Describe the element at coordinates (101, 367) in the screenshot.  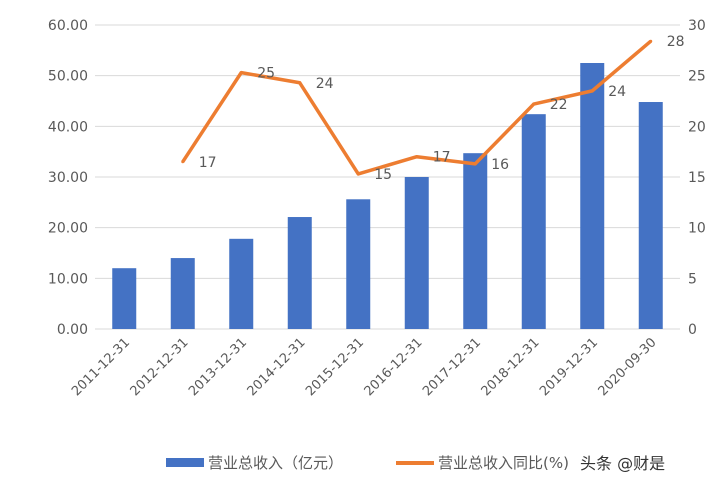
I see `x-tick-label: 2011-12-31` at that location.